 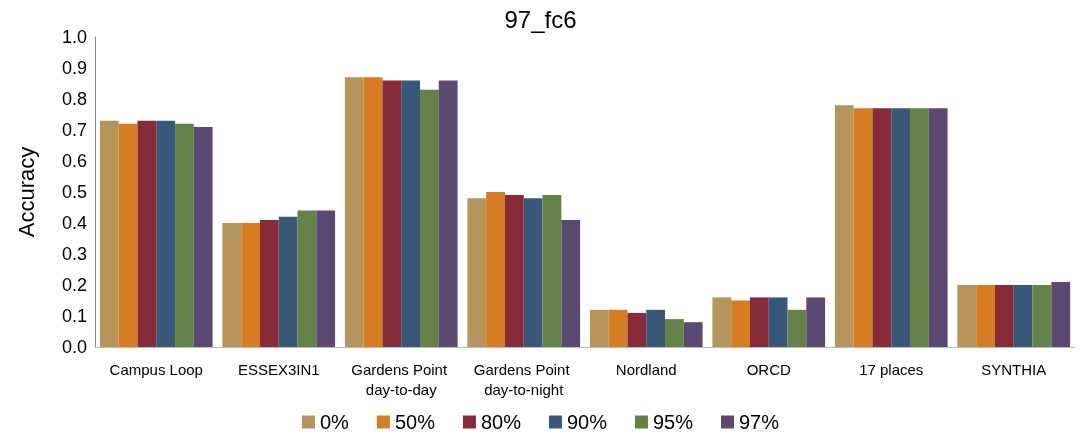 What do you see at coordinates (334, 422) in the screenshot?
I see `legend-label: 0%` at bounding box center [334, 422].